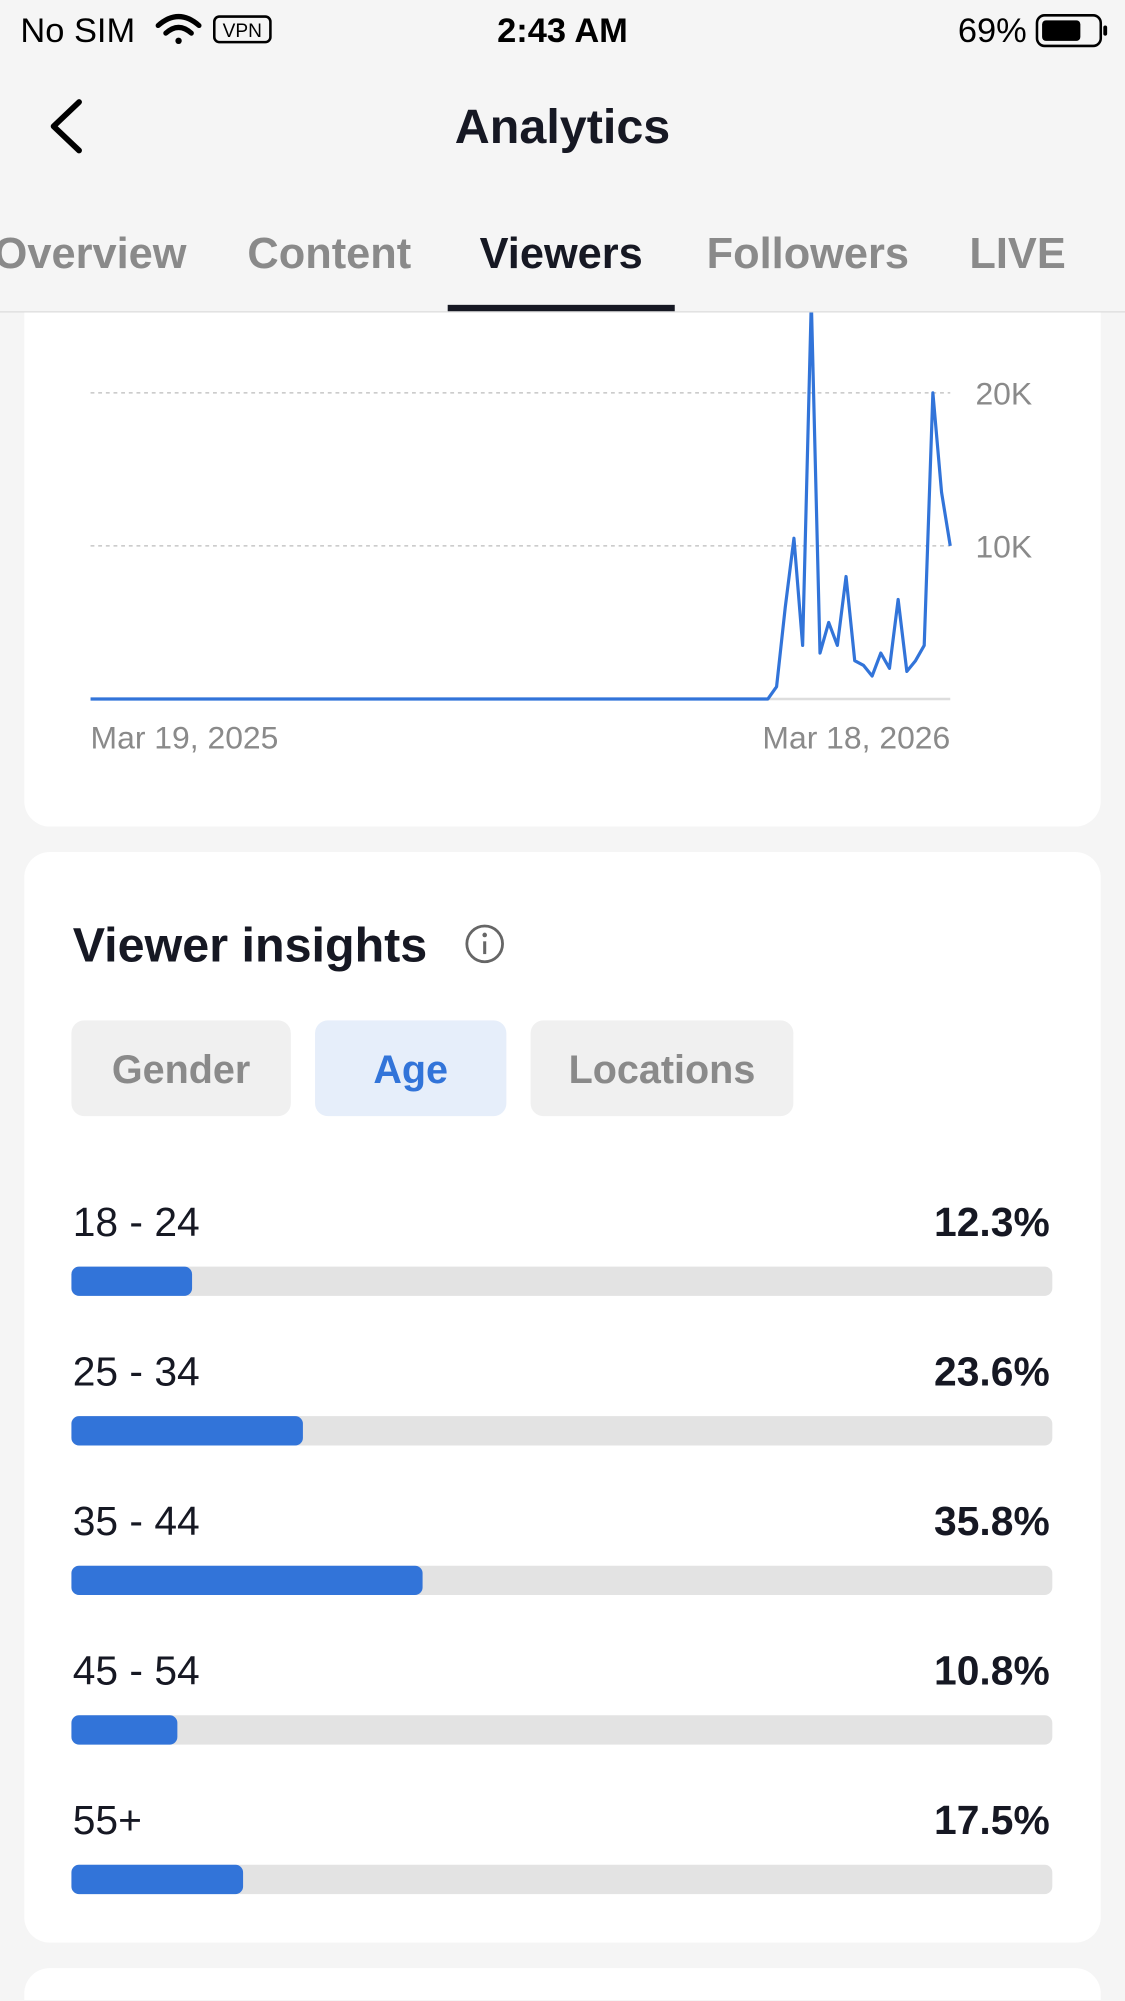 Image resolution: width=1125 pixels, height=2001 pixels. Describe the element at coordinates (562, 1984) in the screenshot. I see `next-card` at that location.